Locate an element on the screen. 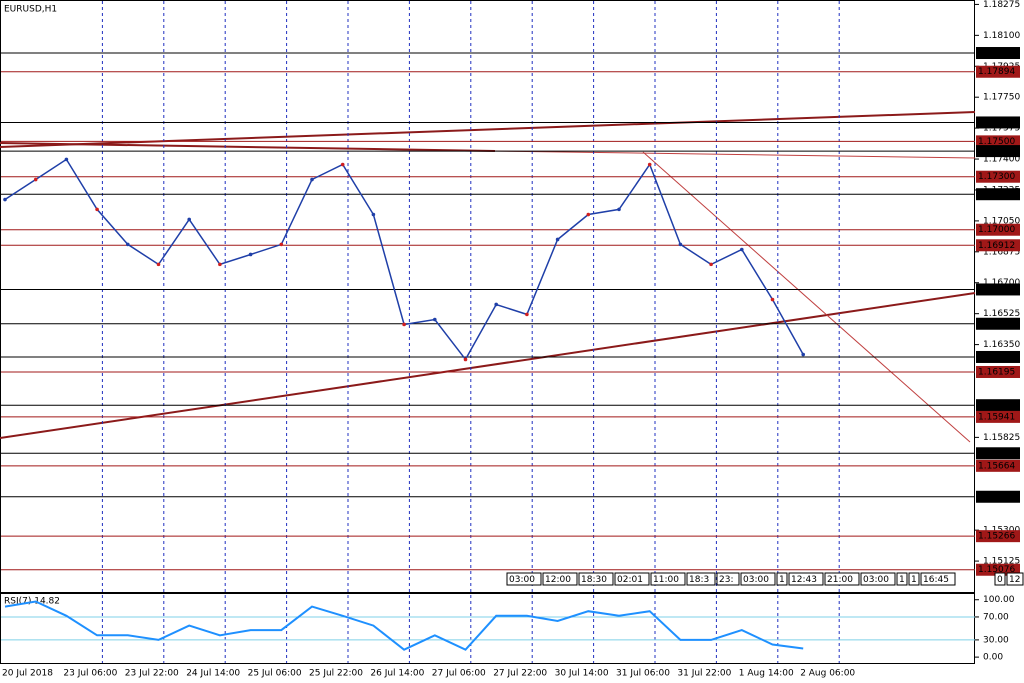 The image size is (1024, 683). rsi-panel is located at coordinates (487, 628).